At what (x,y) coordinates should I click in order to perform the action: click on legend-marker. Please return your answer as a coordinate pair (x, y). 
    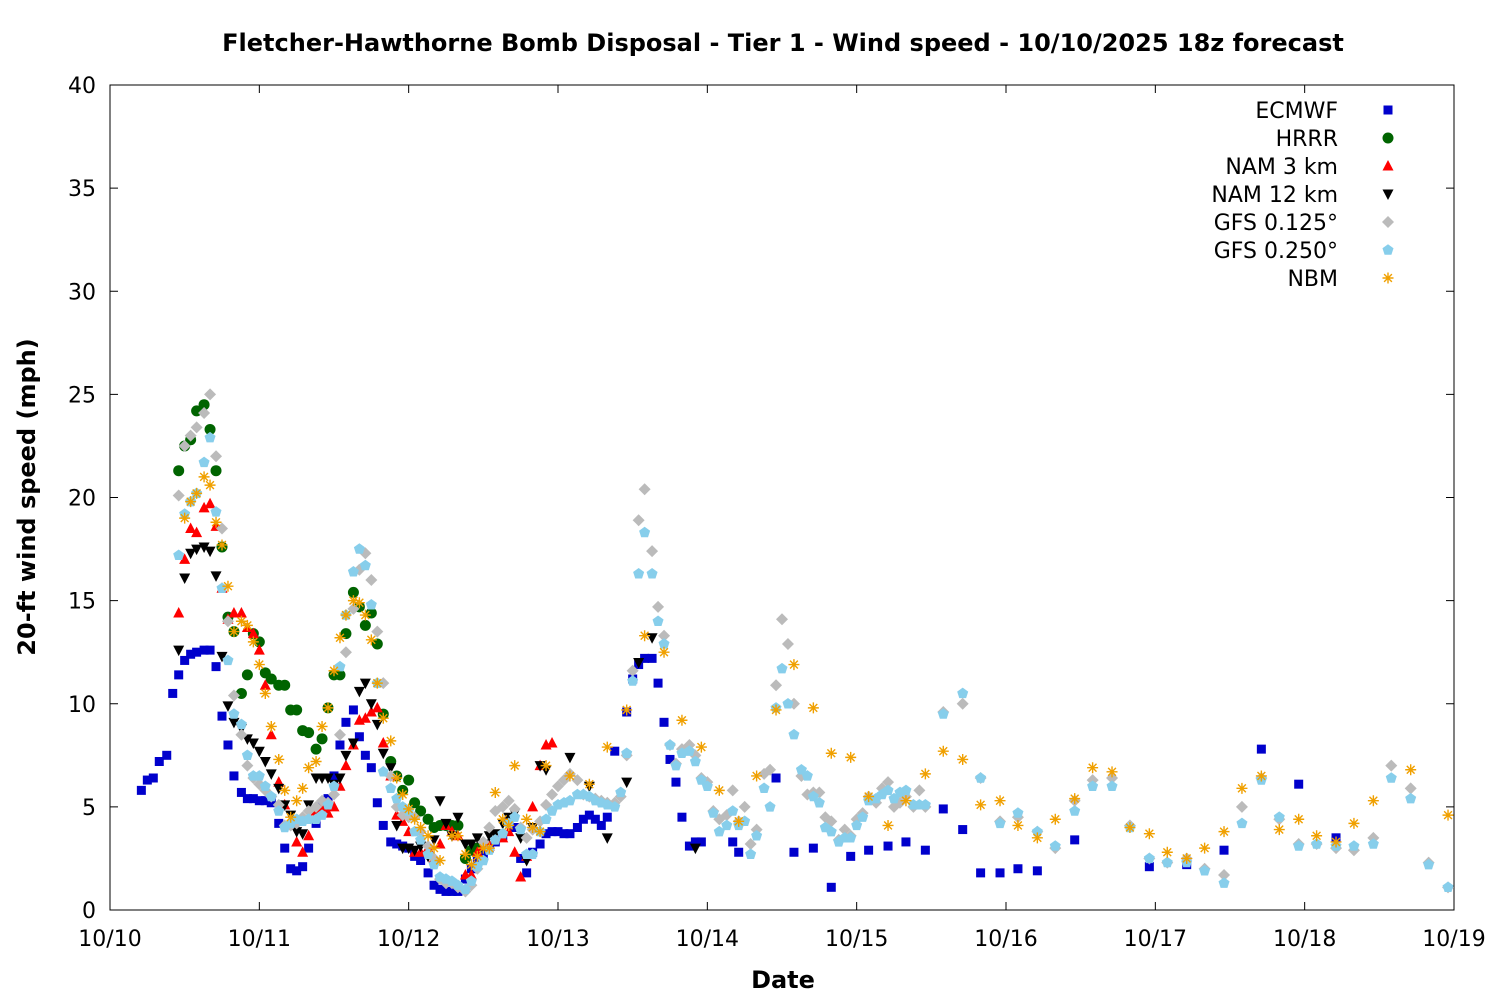
    Looking at the image, I should click on (1388, 194).